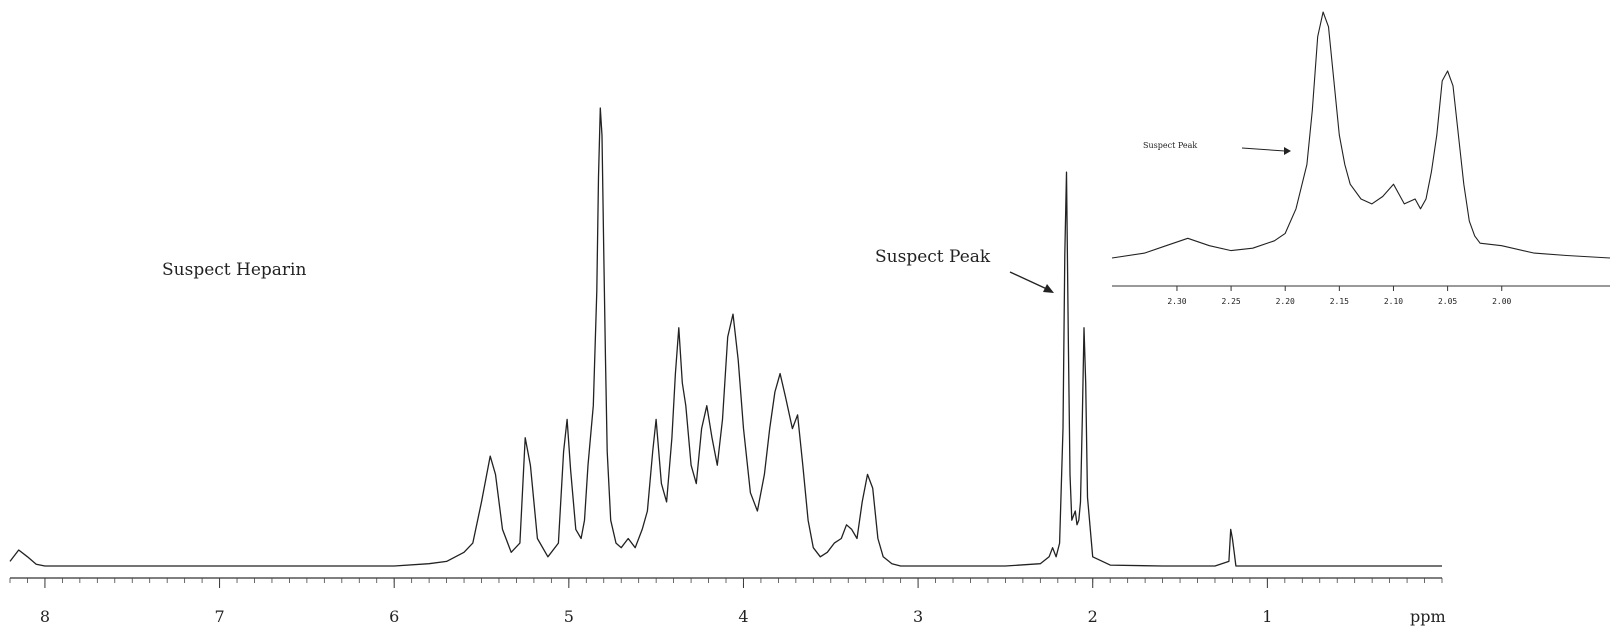  I want to click on inset-spectrum-trace, so click(1361, 135).